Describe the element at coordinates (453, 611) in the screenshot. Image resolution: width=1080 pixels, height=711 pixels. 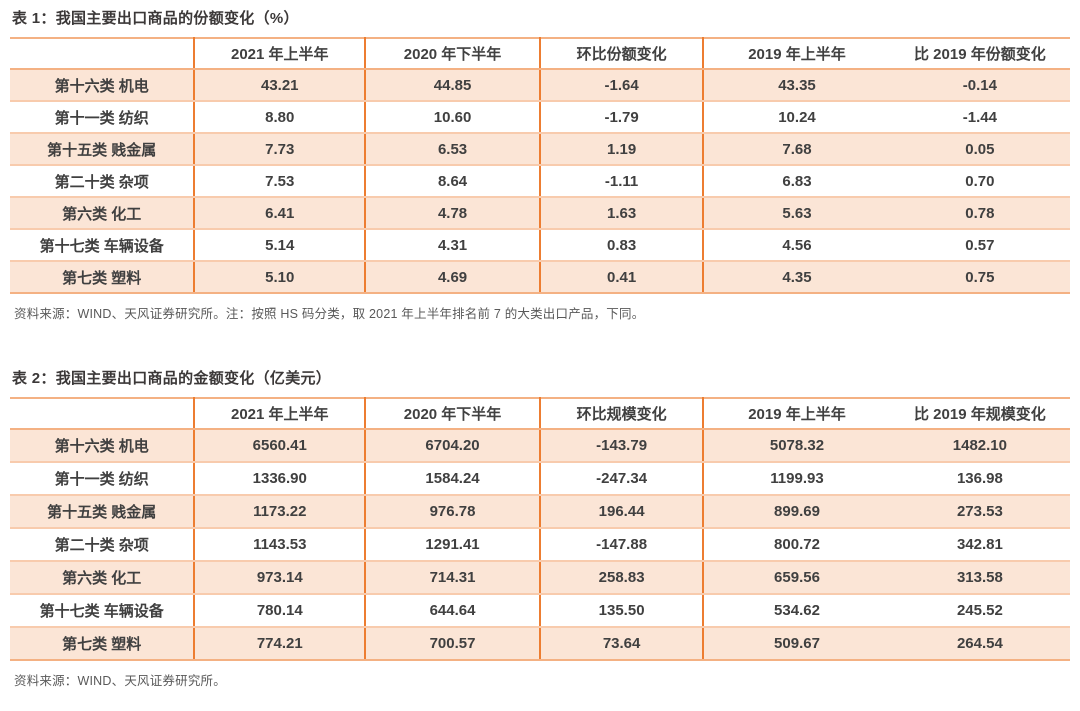
I see `value-cell: 644.64` at that location.